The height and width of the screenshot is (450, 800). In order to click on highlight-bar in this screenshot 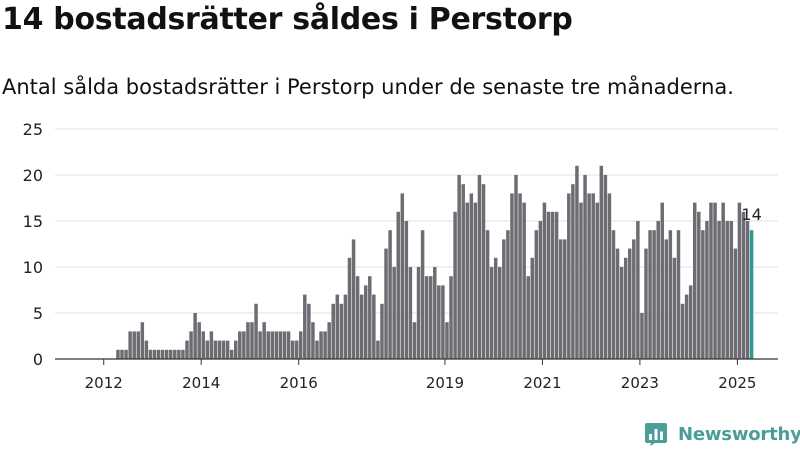, I will do `click(751, 294)`.